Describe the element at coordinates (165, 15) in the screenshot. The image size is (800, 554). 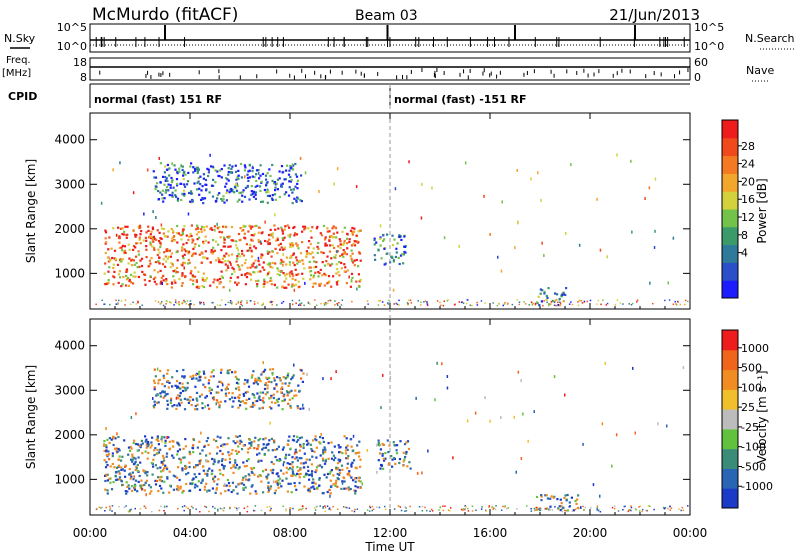
I see `station-title: McMurdo (fitACF)` at that location.